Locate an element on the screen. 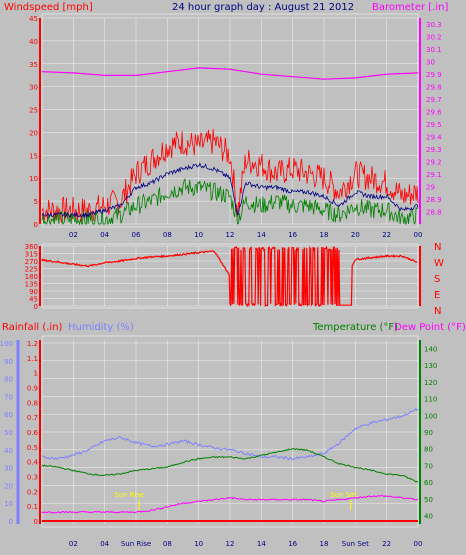  temp-tick-label: 60 is located at coordinates (428, 483).